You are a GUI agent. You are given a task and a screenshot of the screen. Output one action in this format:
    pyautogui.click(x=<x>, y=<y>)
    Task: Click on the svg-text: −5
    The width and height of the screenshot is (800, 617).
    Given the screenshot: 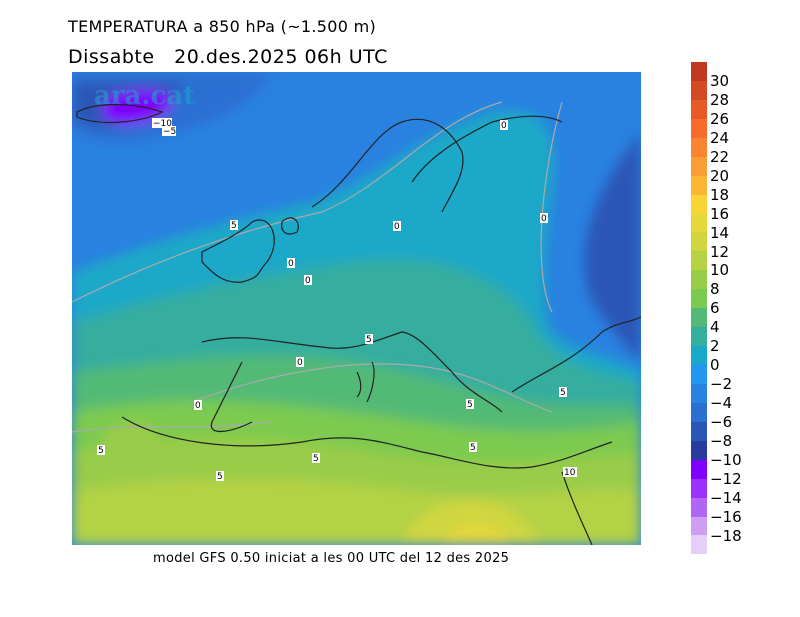 What is the action you would take?
    pyautogui.click(x=169, y=132)
    